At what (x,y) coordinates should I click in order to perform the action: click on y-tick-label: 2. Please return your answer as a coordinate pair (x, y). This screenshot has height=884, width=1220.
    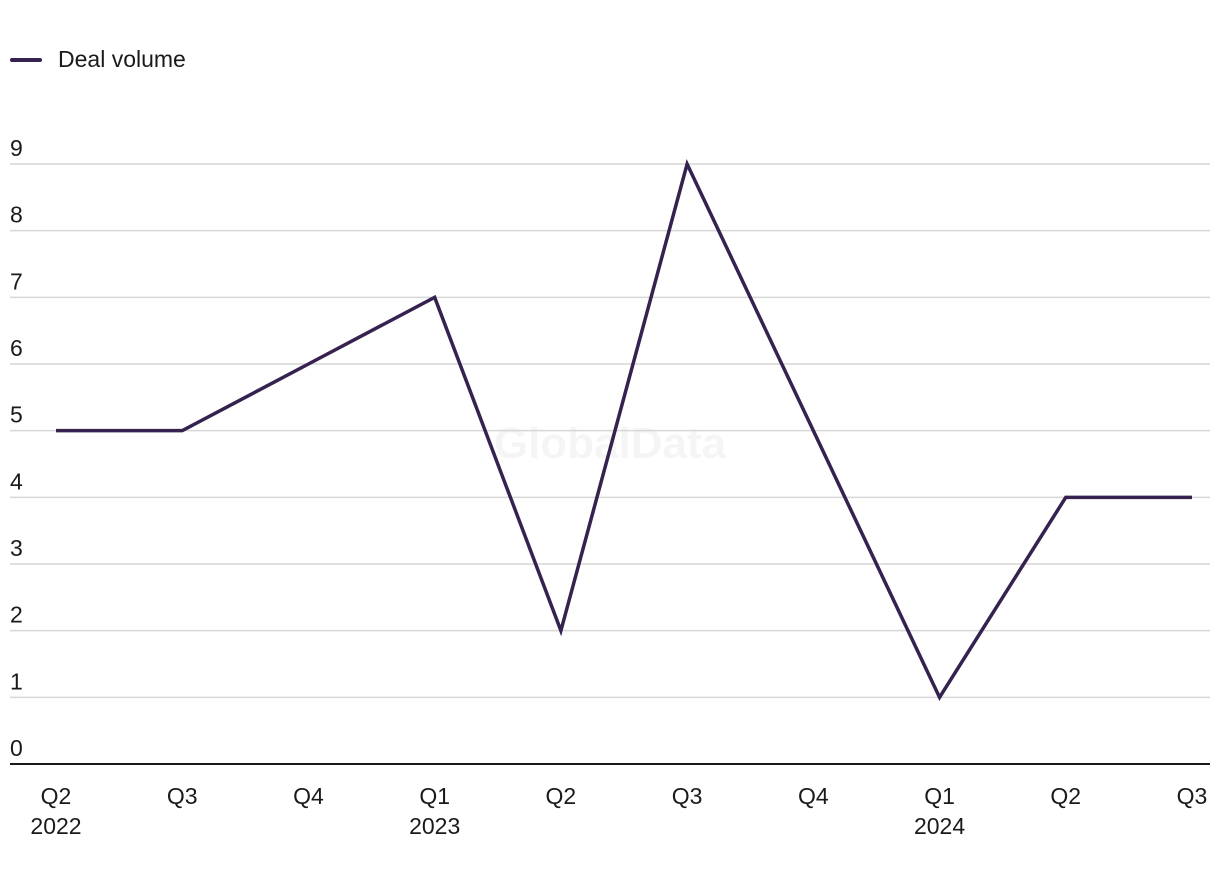
    Looking at the image, I should click on (16, 615).